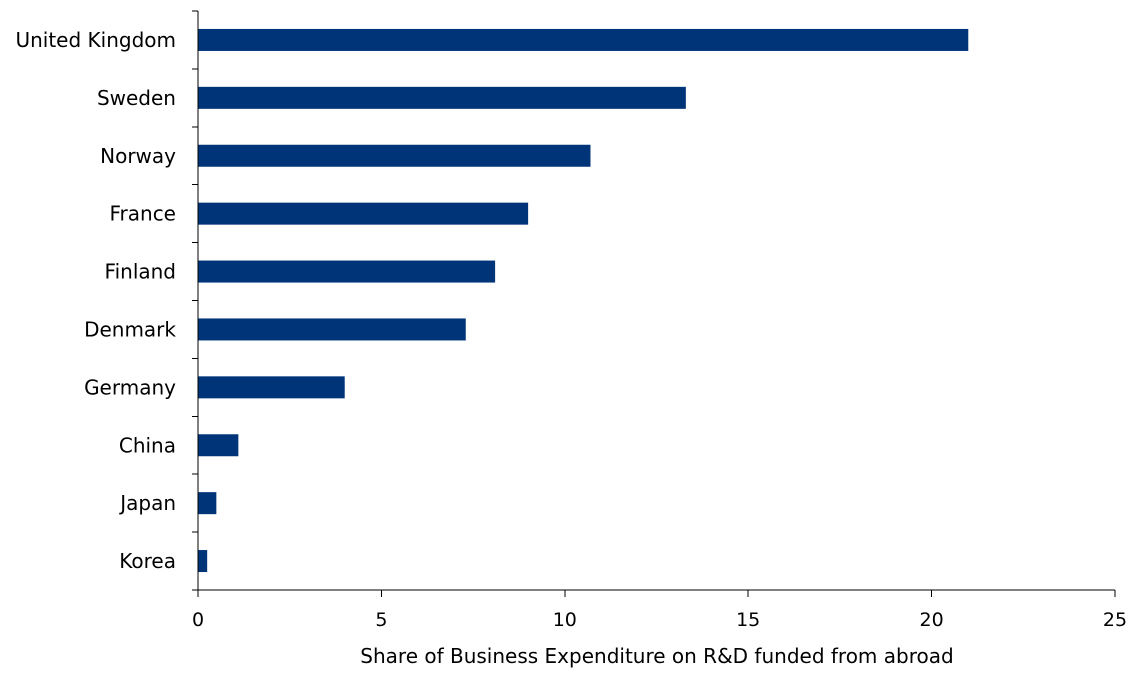 The image size is (1137, 673). What do you see at coordinates (136, 98) in the screenshot?
I see `category-label: Sweden` at bounding box center [136, 98].